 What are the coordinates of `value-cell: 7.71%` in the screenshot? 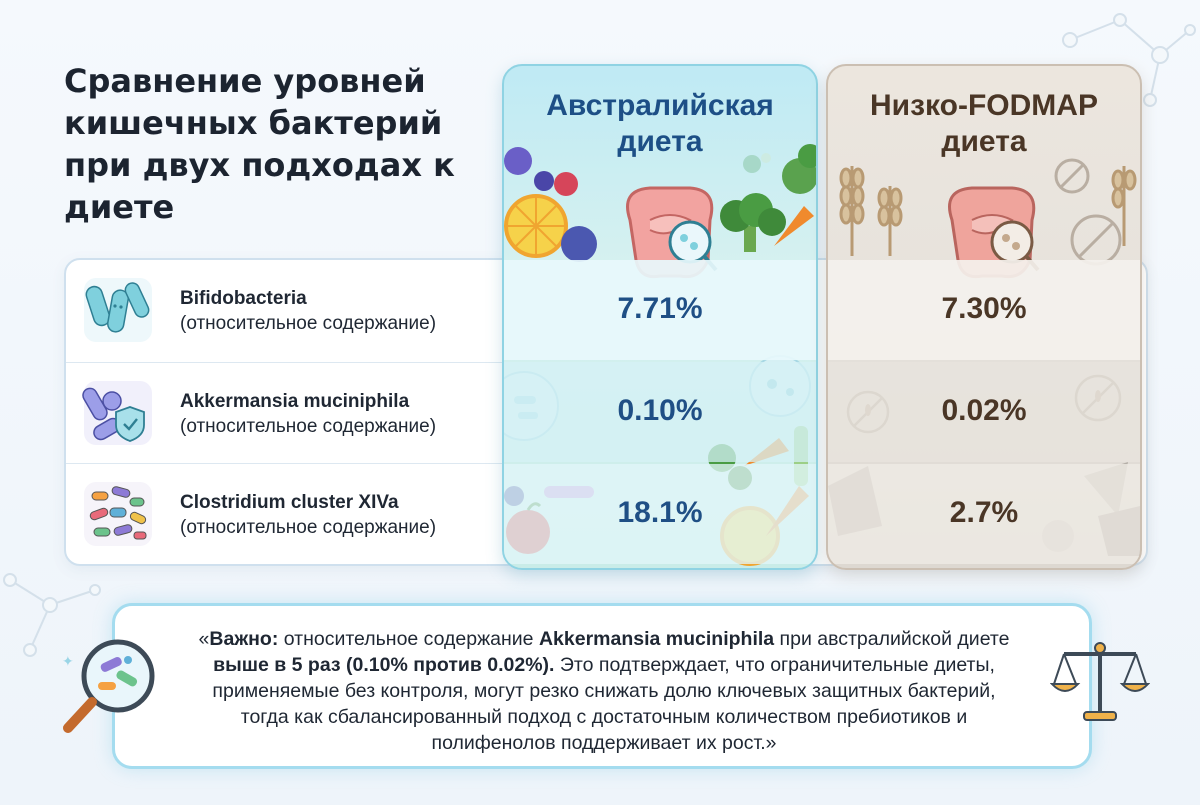 It's located at (660, 310).